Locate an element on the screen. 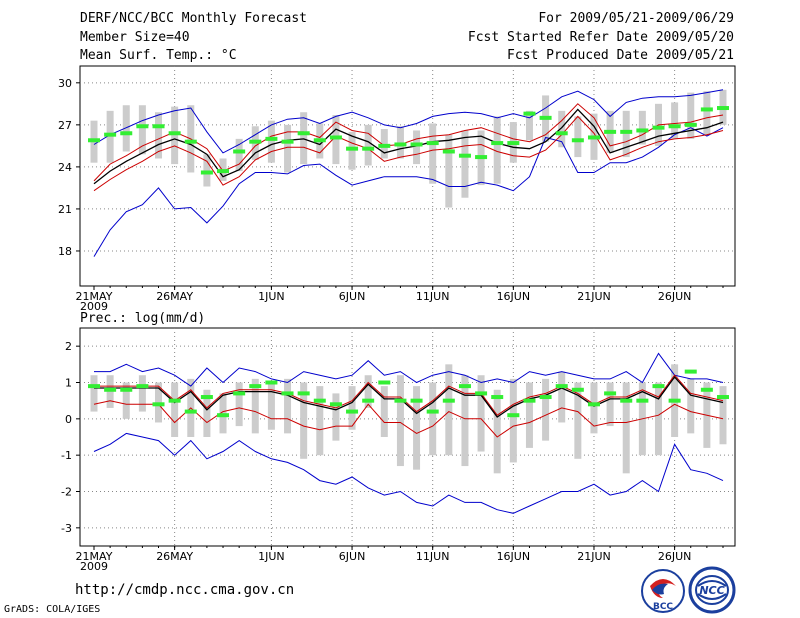 Image resolution: width=800 pixels, height=618 pixels. prec-upper-line is located at coordinates (409, 395).